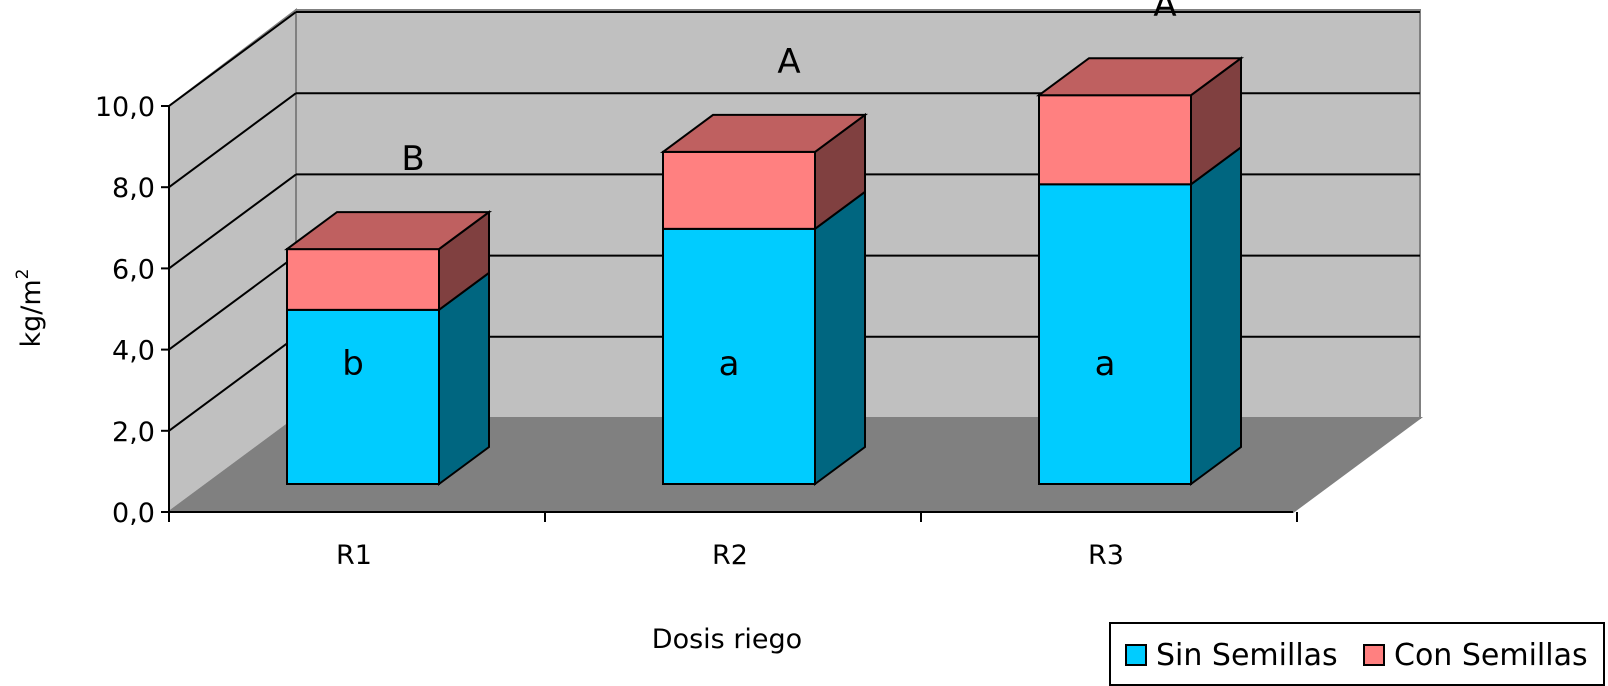  I want to click on y-tick-label: 4,0, so click(133, 351).